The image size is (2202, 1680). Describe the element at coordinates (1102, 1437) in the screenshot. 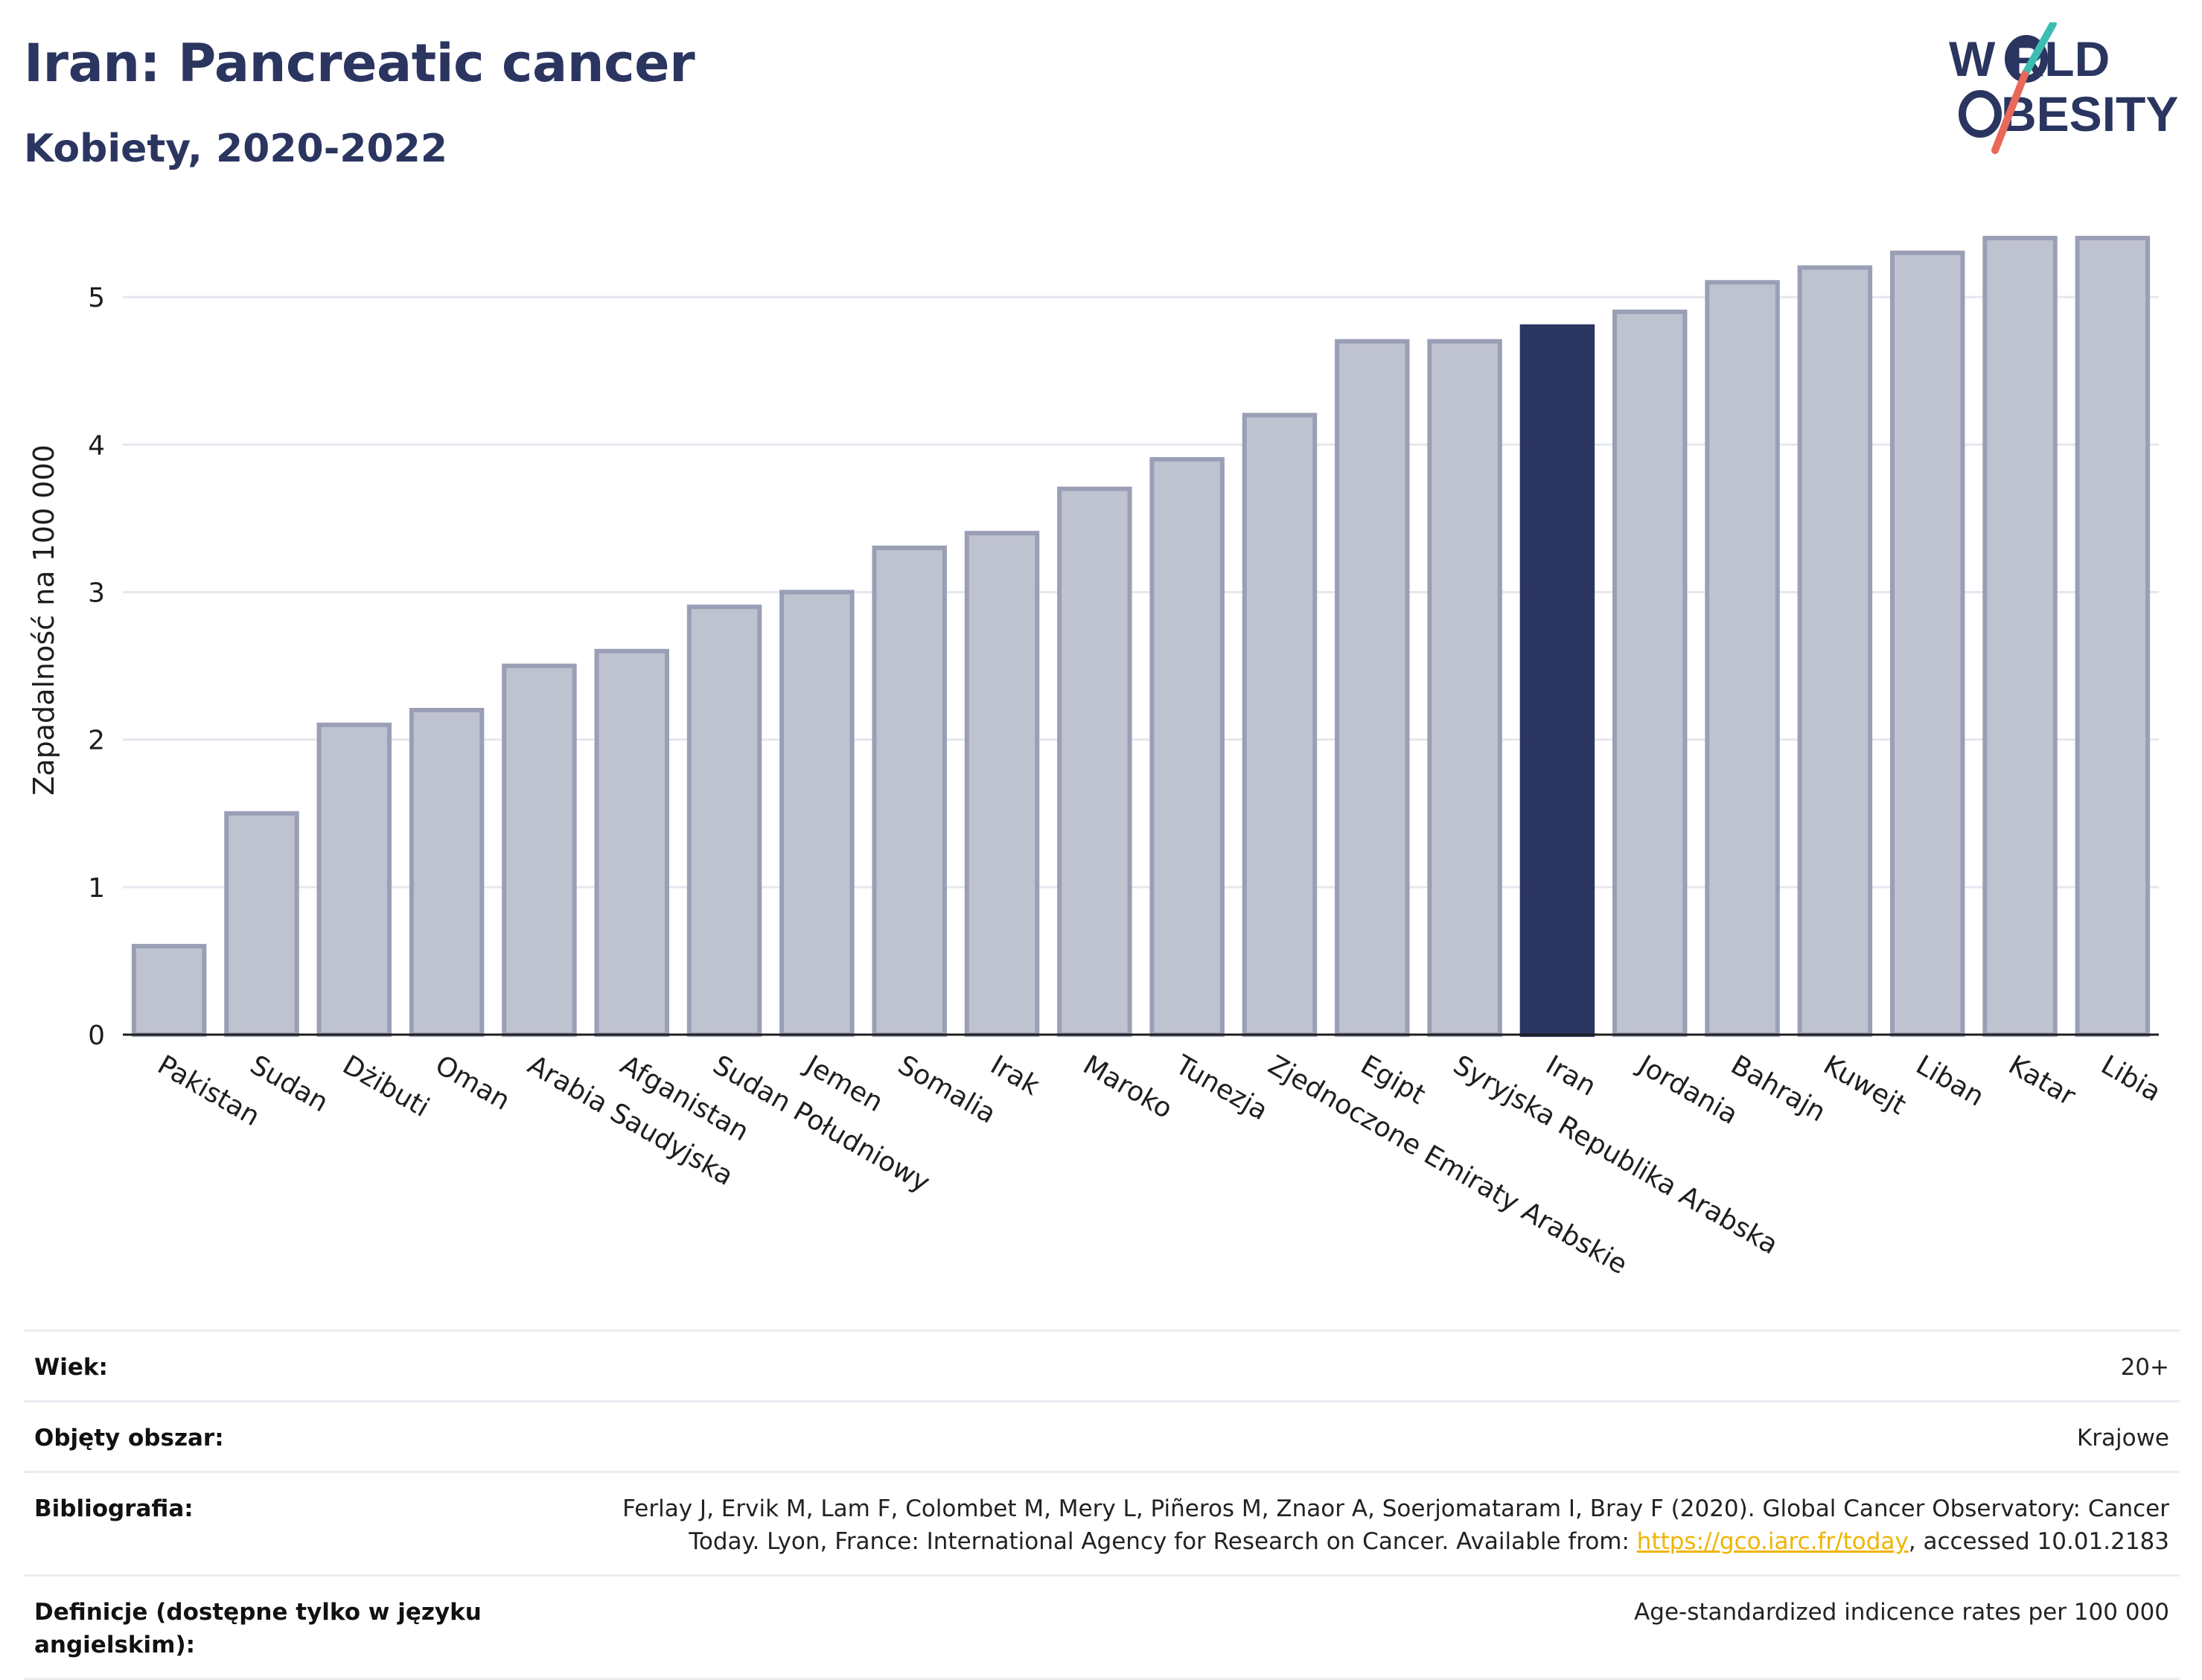

I see `meta-row-area: Objęty obszar: Krajowe` at that location.